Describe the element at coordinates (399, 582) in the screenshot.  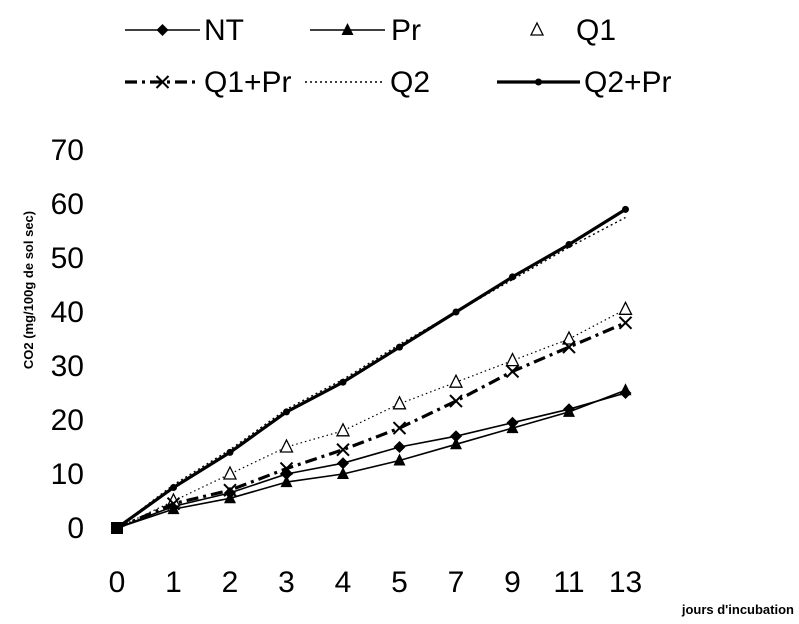
I see `x-tick-label: 5` at that location.